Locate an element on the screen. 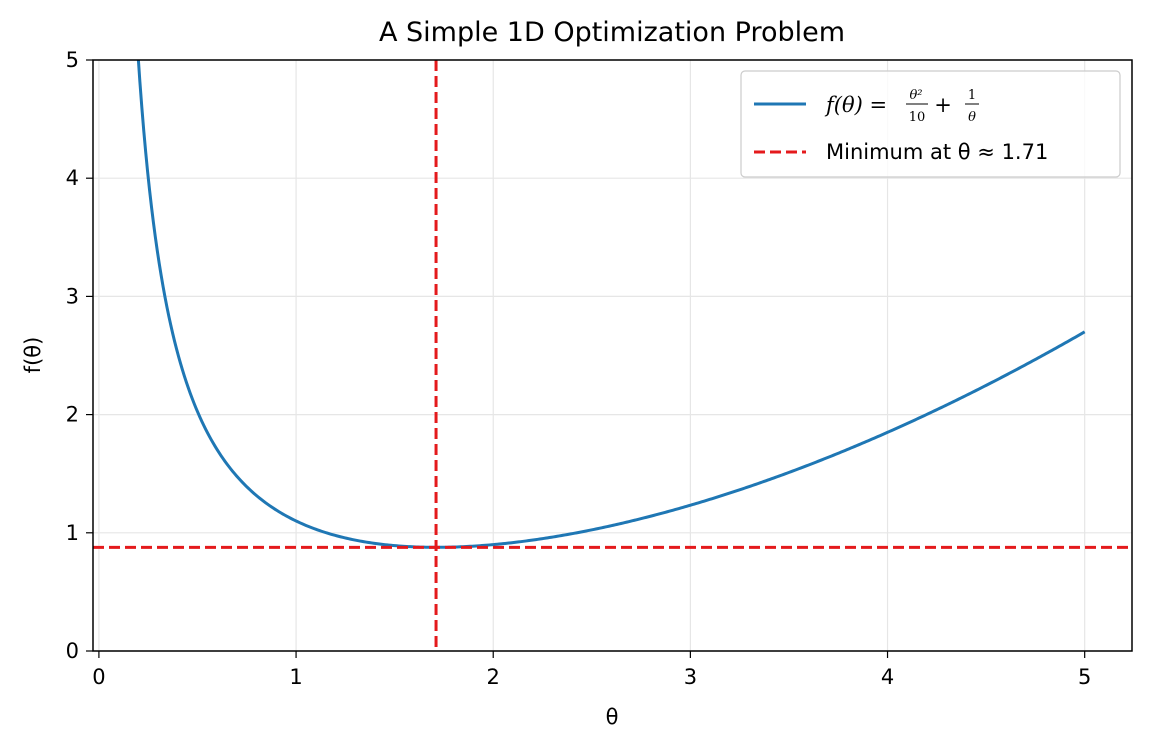 This screenshot has height=751, width=1152. y-tick-label: 4 is located at coordinates (72, 178).